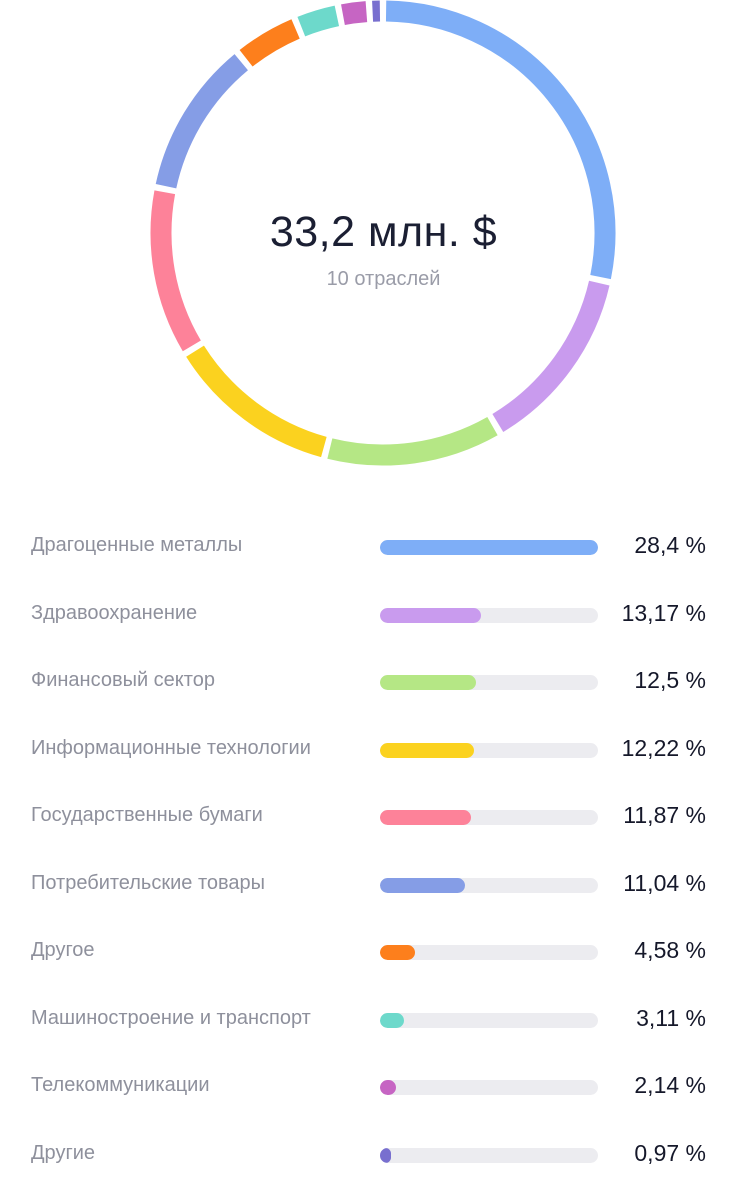 The width and height of the screenshot is (737, 1200). Describe the element at coordinates (368, 818) in the screenshot. I see `sector-row: Государственные бумаги 11,87 %` at that location.